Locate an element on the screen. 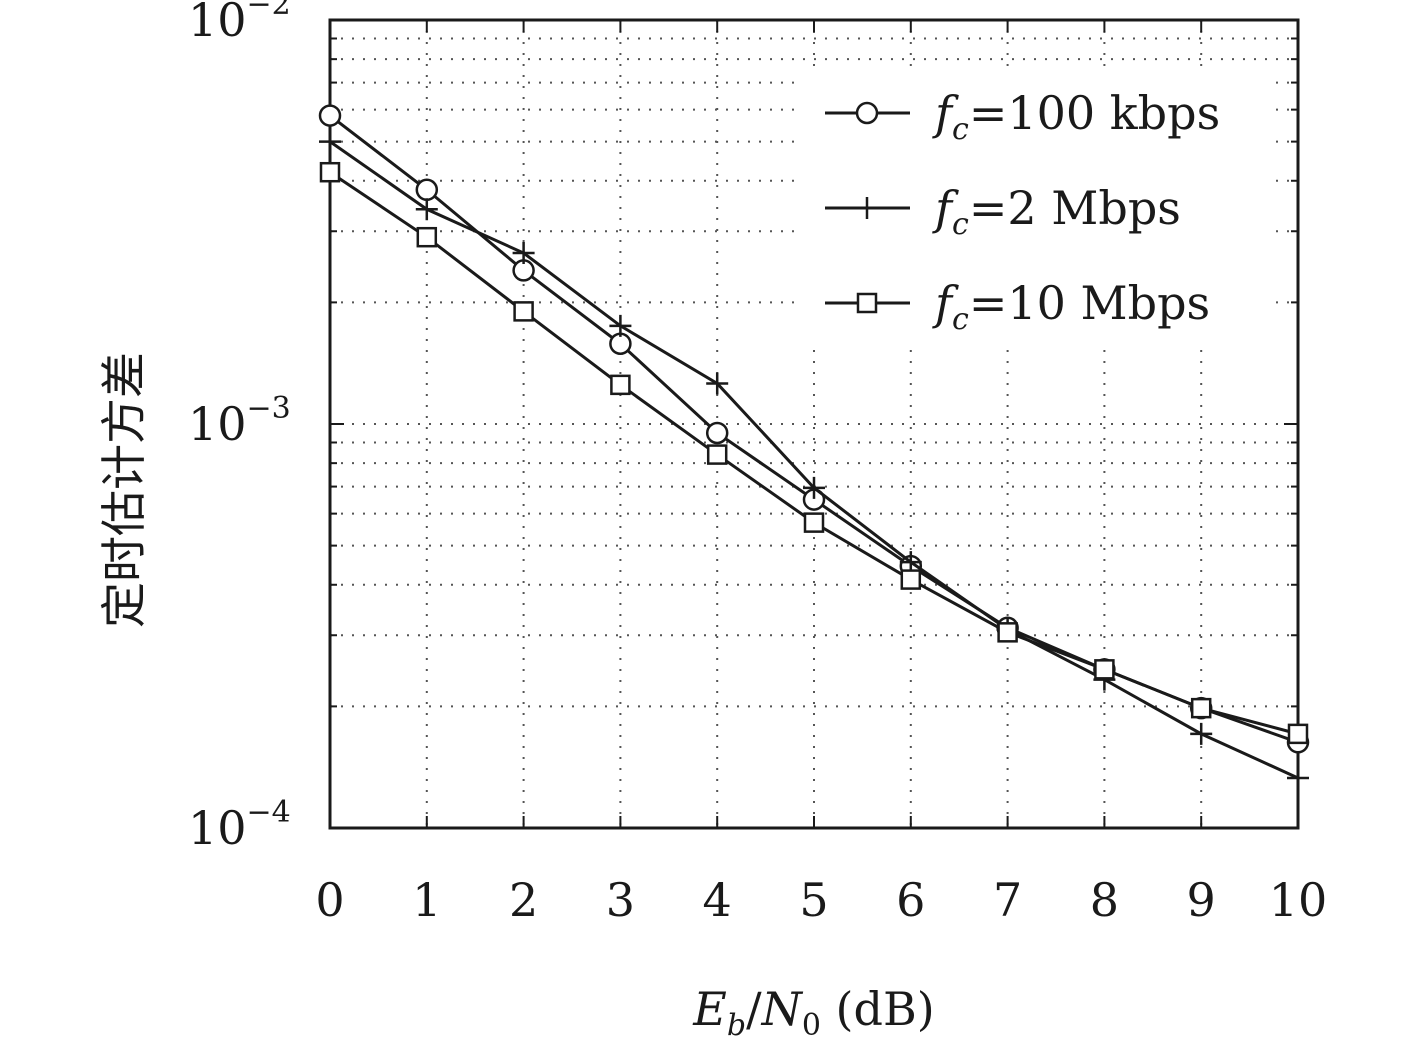 Image resolution: width=1417 pixels, height=1044 pixels. x-tick-label: 9 is located at coordinates (1201, 900).